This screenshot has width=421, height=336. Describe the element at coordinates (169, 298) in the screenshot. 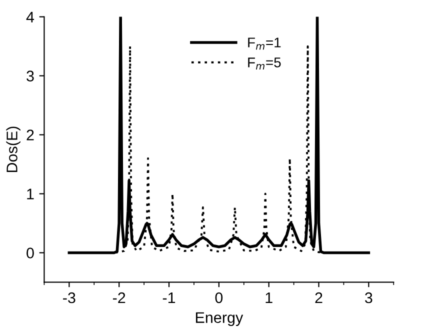

I see `x-tick-label: -1` at that location.